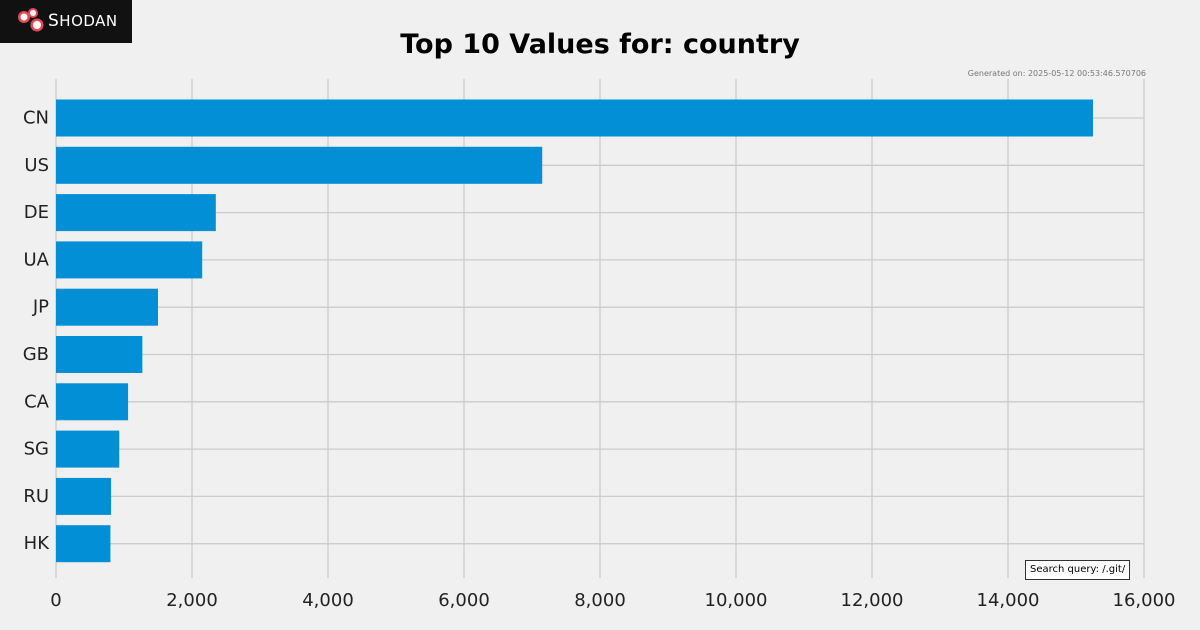 This screenshot has width=1200, height=630. Describe the element at coordinates (36, 212) in the screenshot. I see `y-tick-label: DE` at that location.